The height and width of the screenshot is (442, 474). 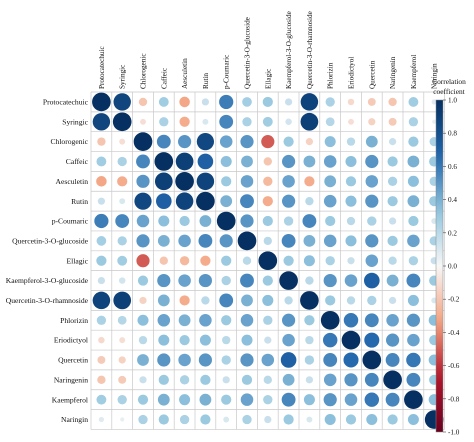 What do you see at coordinates (449, 91) in the screenshot?
I see `colorbar-title-line-2: coefficient` at bounding box center [449, 91].